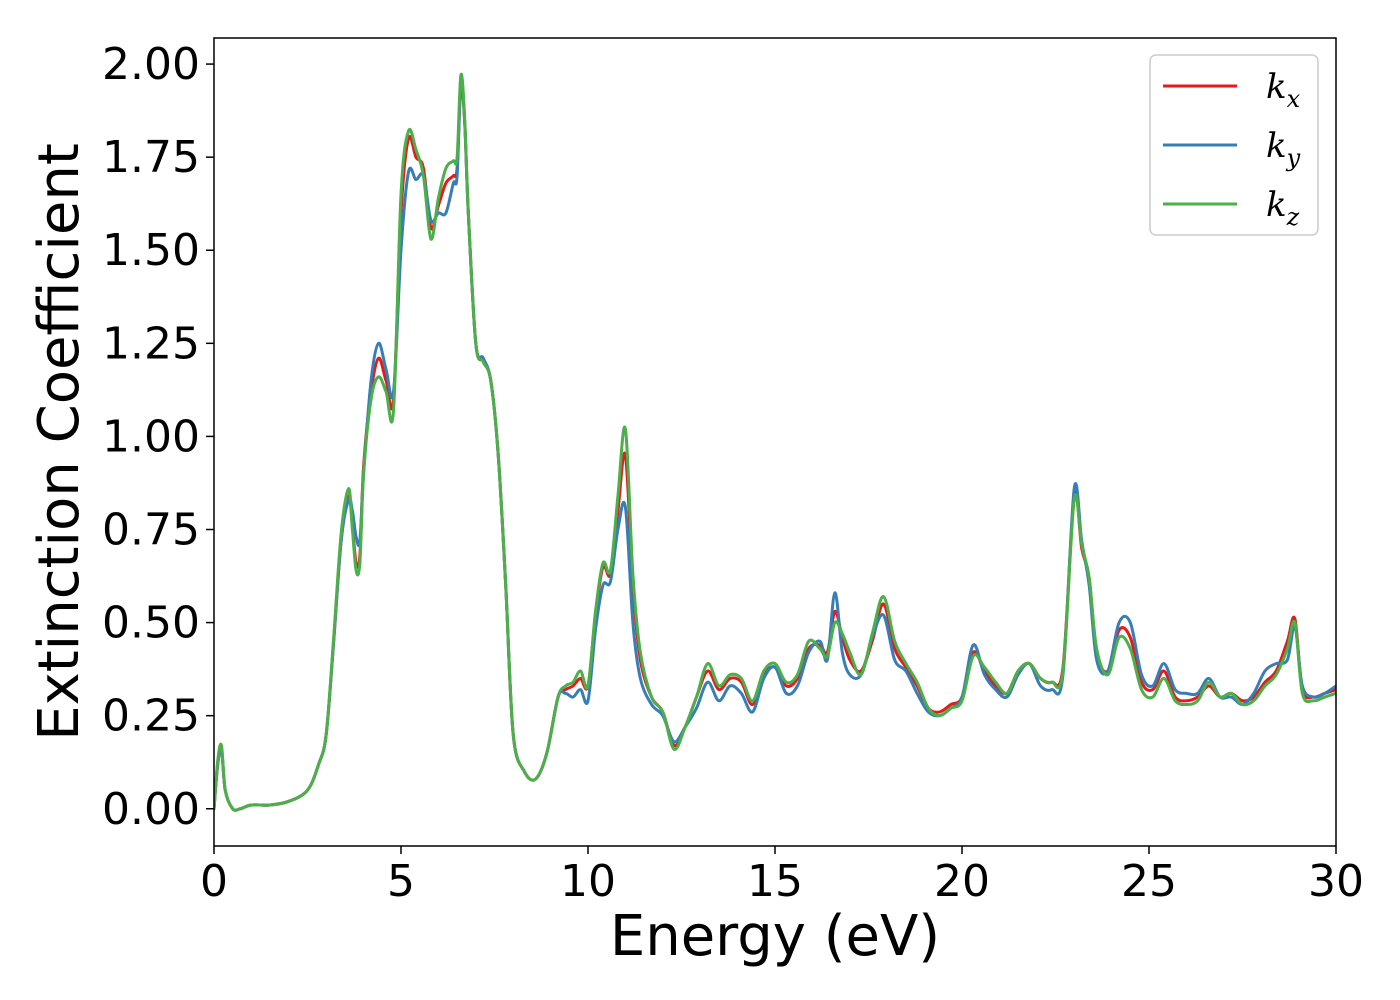 The height and width of the screenshot is (1000, 1400). I want to click on x-tick-label: 25, so click(1149, 881).